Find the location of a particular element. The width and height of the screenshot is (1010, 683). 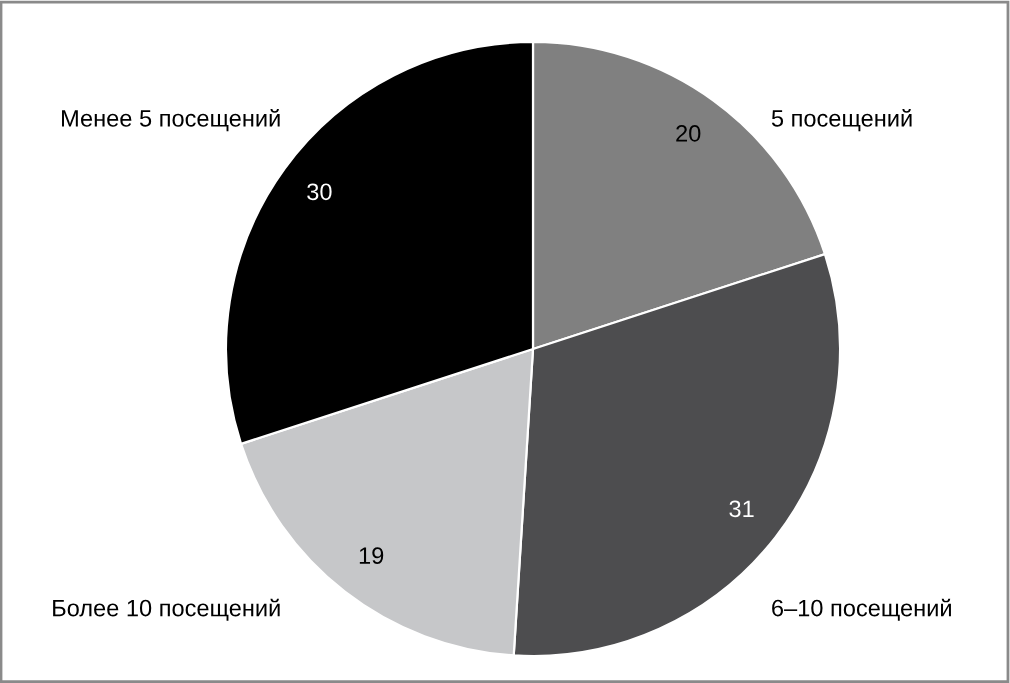

slice-label: 6–10 посещений is located at coordinates (861, 609).